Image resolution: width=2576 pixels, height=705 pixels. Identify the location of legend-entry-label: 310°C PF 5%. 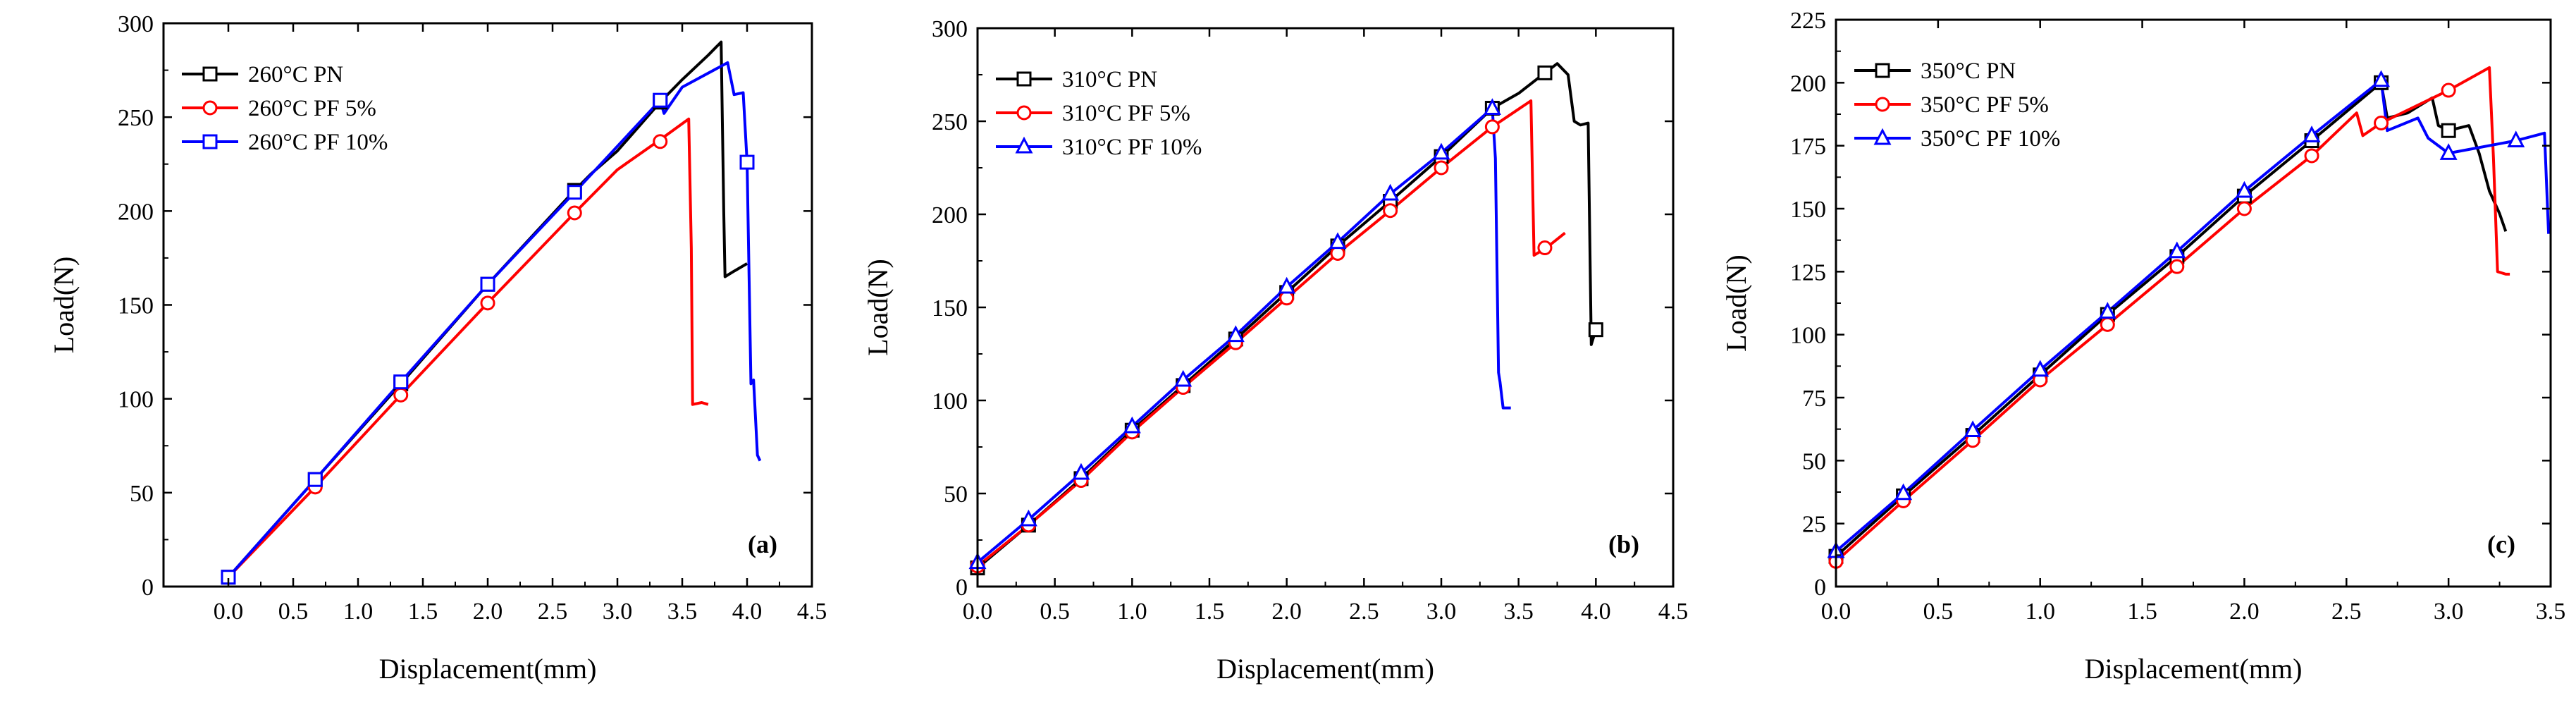
(1126, 113).